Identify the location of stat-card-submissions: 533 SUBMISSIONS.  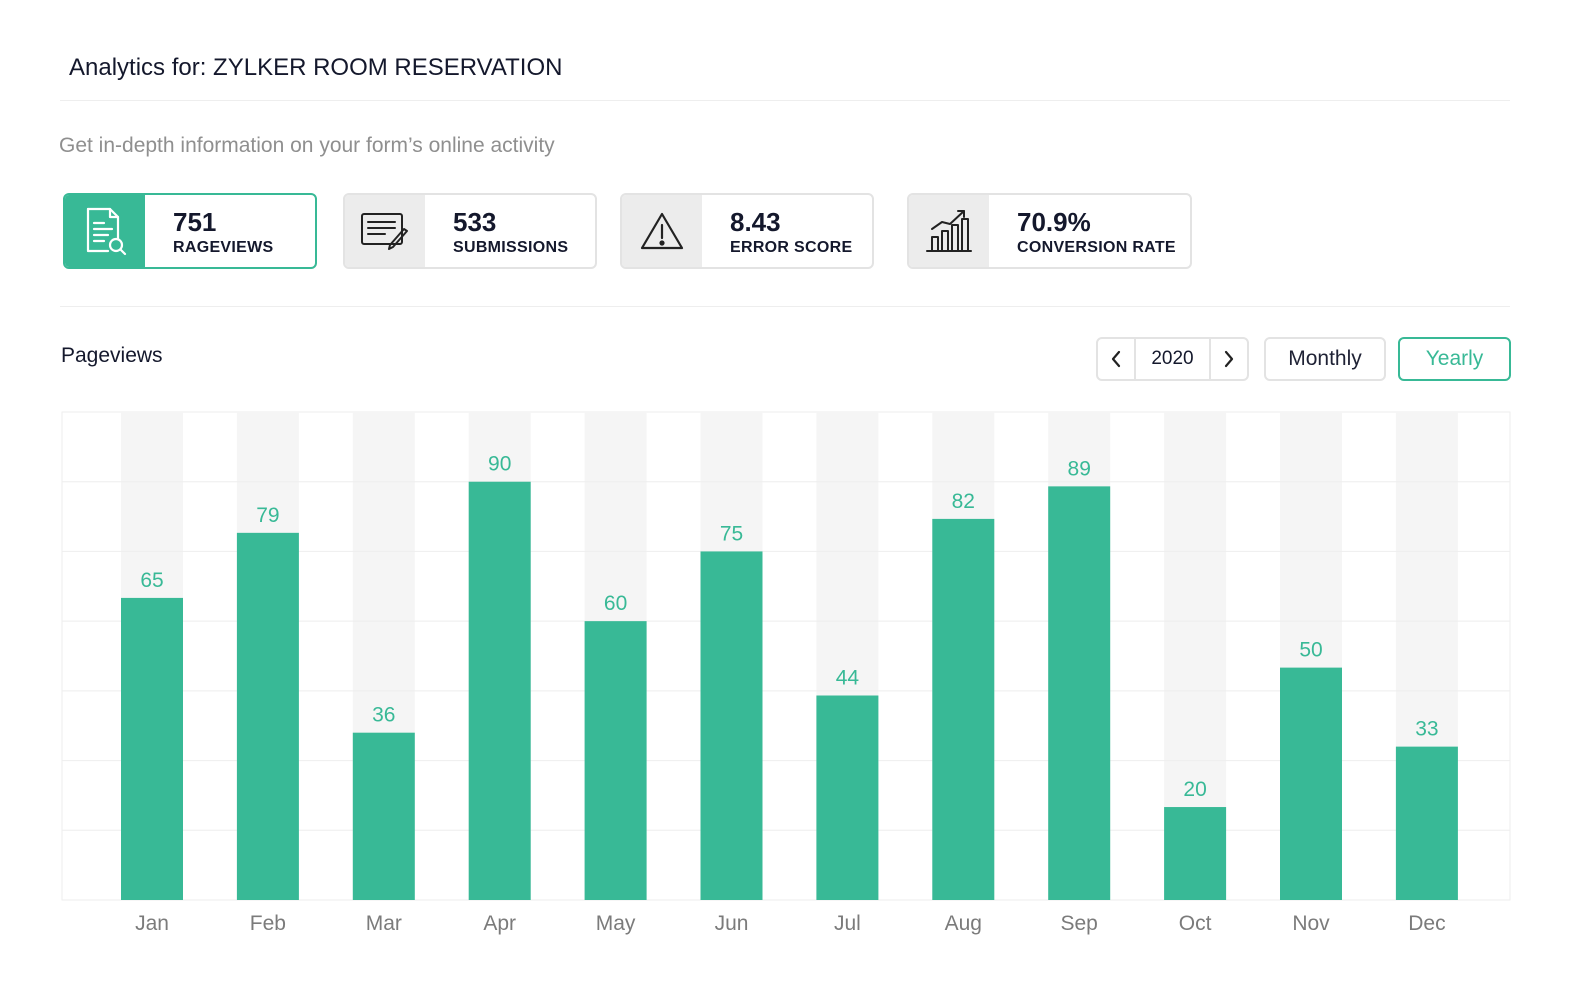
(470, 231).